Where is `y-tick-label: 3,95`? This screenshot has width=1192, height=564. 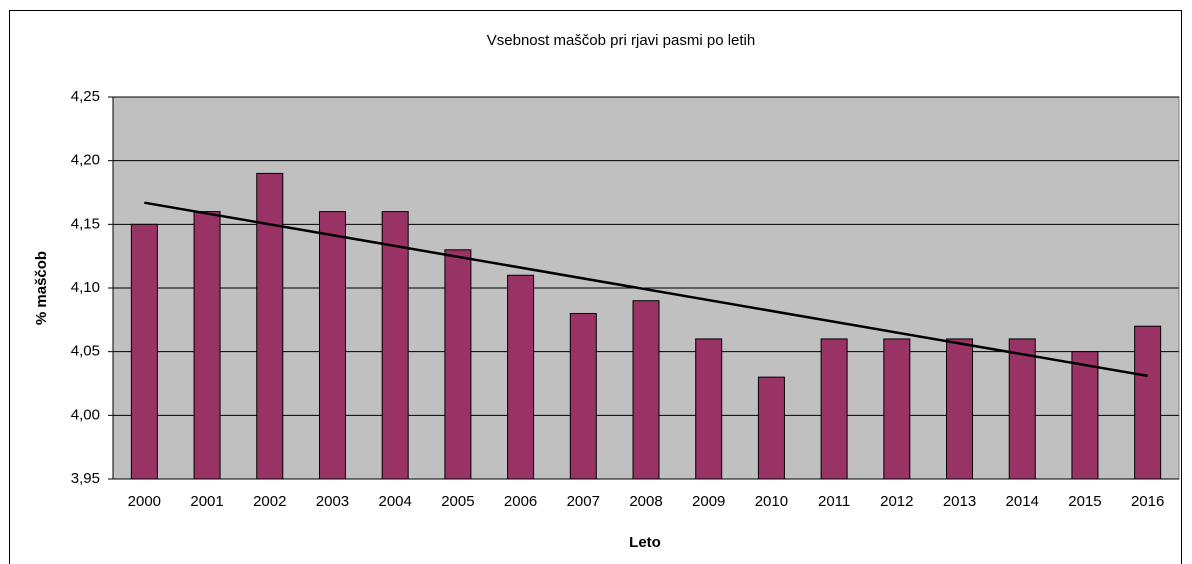
y-tick-label: 3,95 is located at coordinates (85, 478).